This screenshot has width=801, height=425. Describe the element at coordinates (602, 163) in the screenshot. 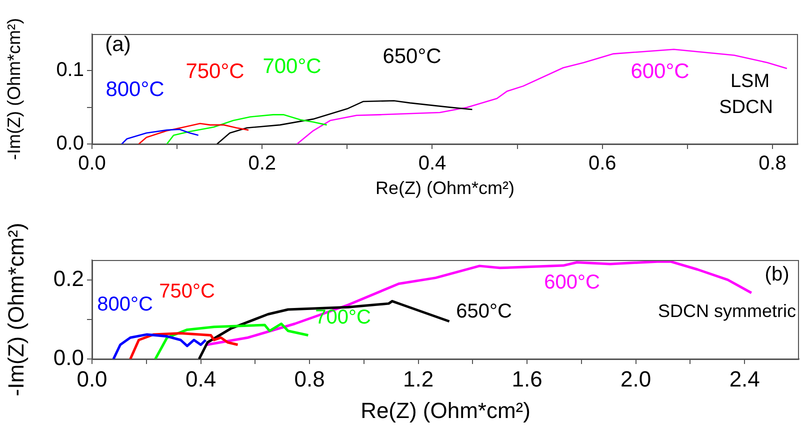

I see `x-tick-label: 0.6` at that location.